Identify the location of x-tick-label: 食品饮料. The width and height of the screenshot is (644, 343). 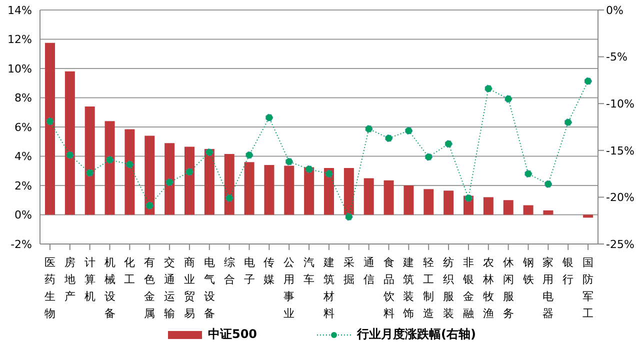
(388, 288).